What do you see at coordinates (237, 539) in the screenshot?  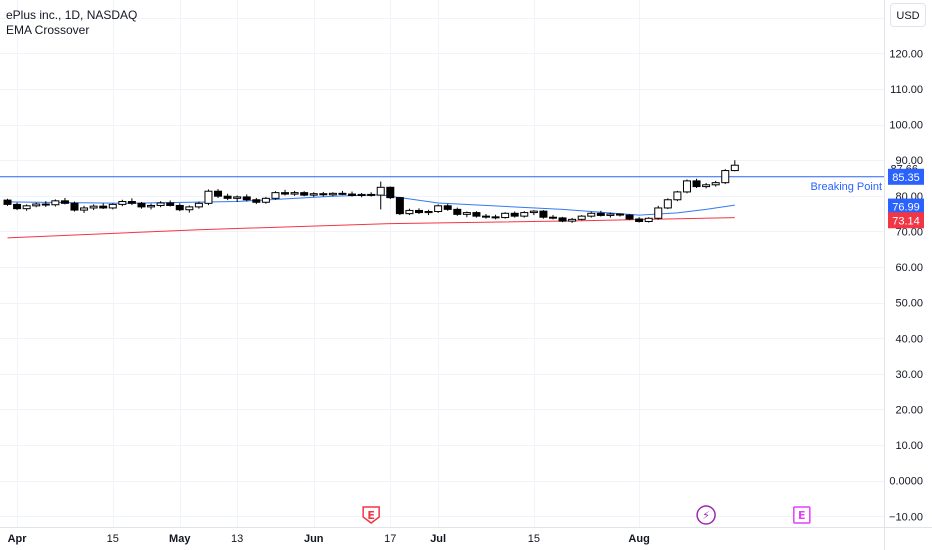 I see `x-tick-label: 13` at bounding box center [237, 539].